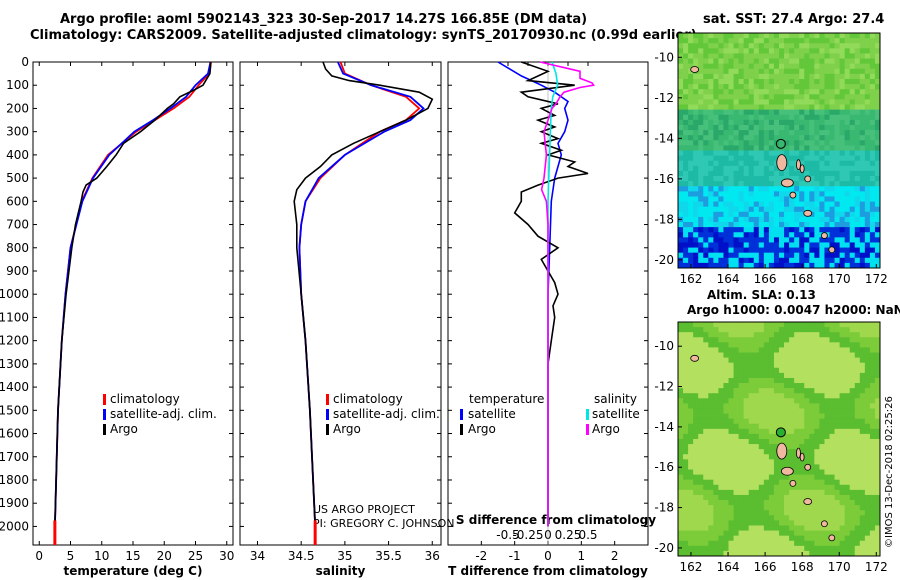 The width and height of the screenshot is (900, 580). What do you see at coordinates (461, 414) in the screenshot?
I see `legend-swatch-diff` at bounding box center [461, 414].